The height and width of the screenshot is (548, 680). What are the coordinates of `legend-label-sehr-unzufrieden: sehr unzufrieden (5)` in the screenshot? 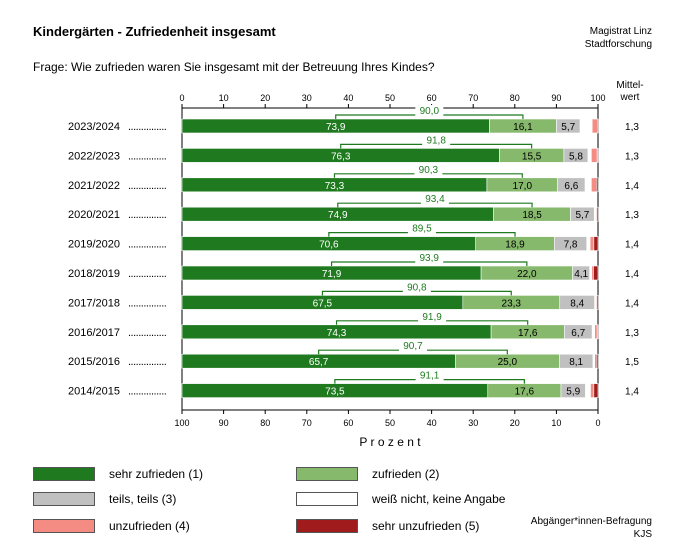 It's located at (426, 526).